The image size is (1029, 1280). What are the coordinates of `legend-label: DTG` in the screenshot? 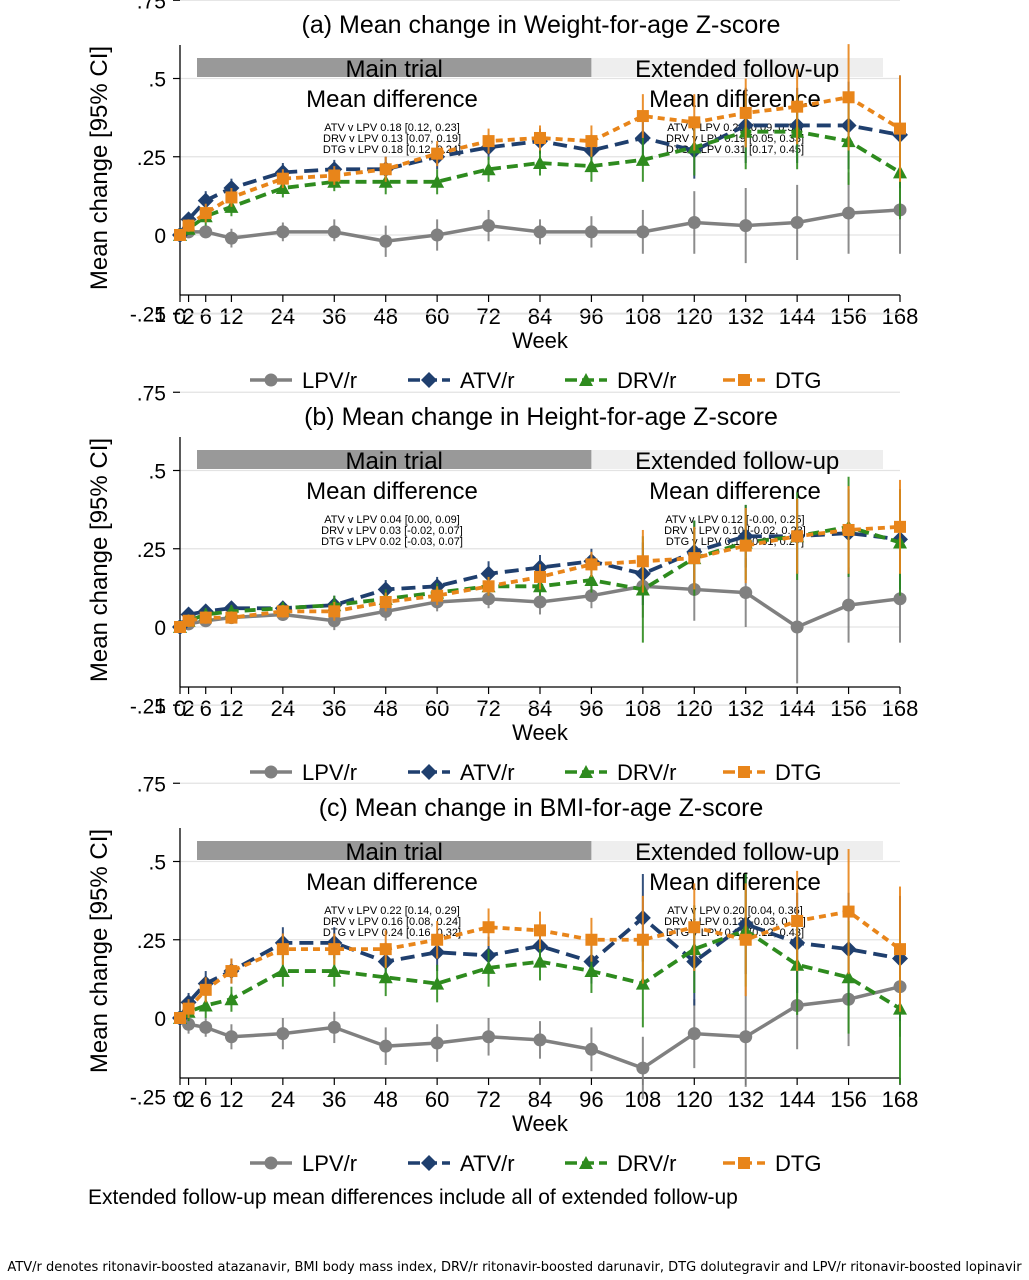 It's located at (798, 1163).